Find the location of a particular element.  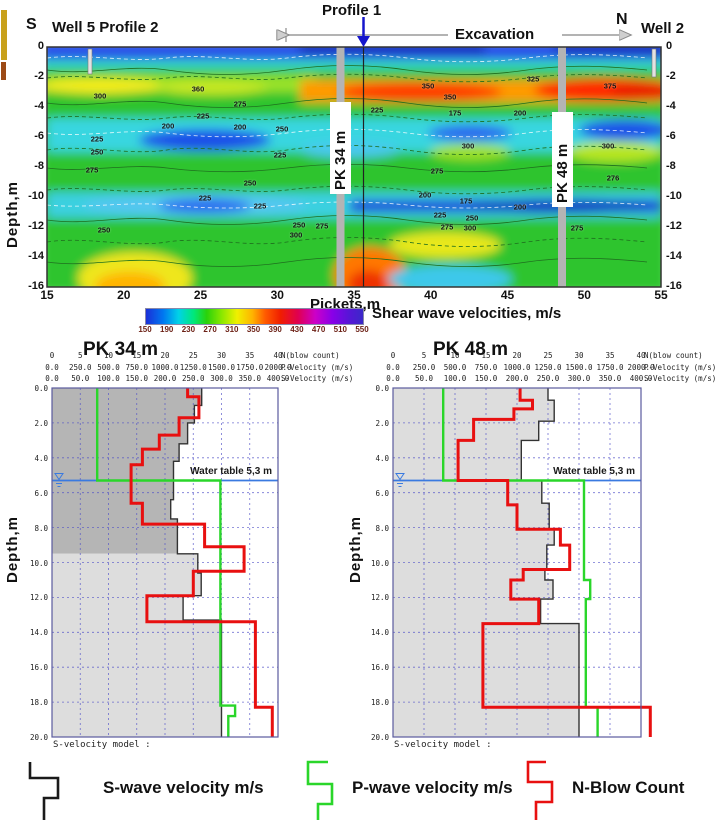

well5-bar is located at coordinates (90, 61).